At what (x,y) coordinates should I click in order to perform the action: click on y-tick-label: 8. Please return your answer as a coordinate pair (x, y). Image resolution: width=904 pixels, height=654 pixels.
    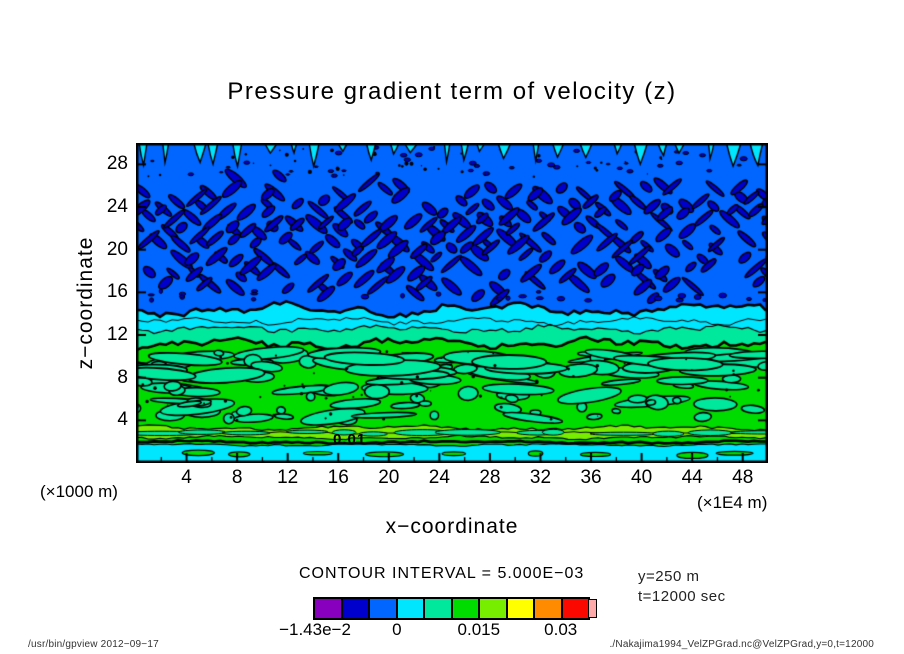
    Looking at the image, I should click on (122, 377).